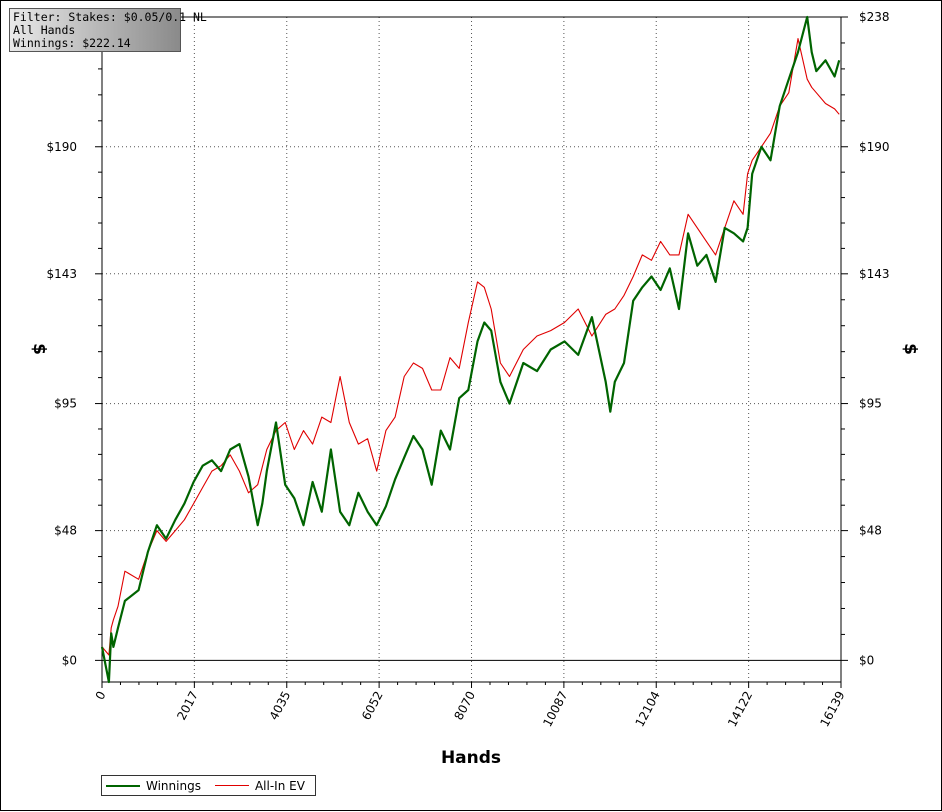 The height and width of the screenshot is (812, 942). What do you see at coordinates (874, 147) in the screenshot?
I see `y-tick-label-right: $190` at bounding box center [874, 147].